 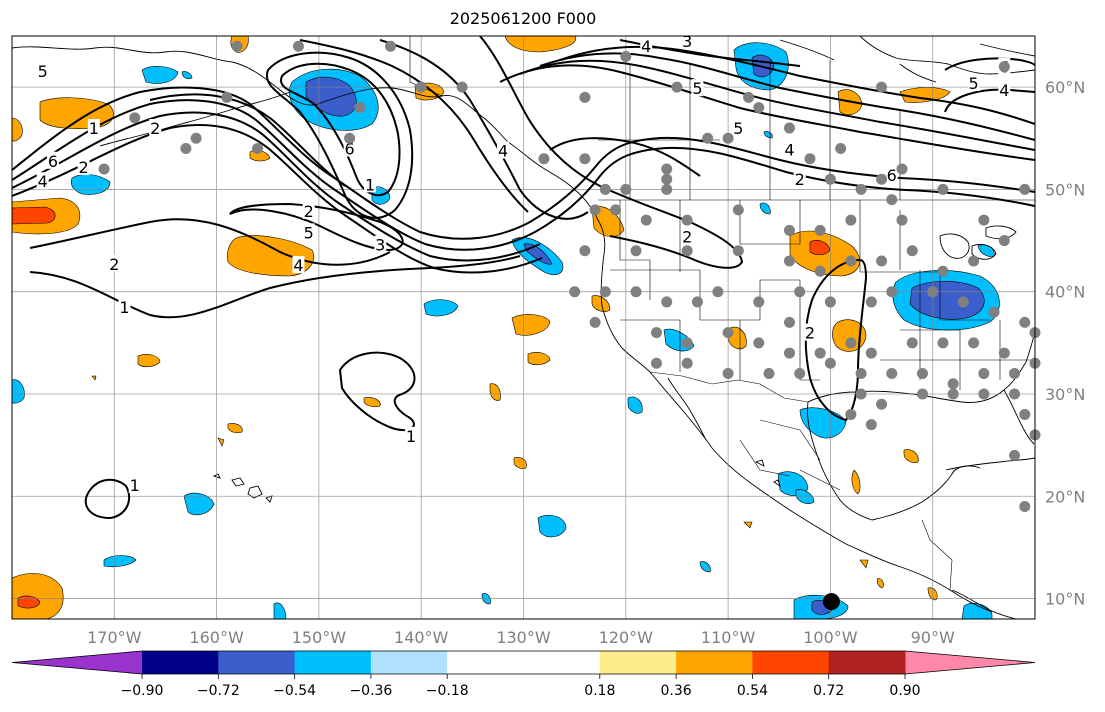 I want to click on central-america, so click(x=984, y=604).